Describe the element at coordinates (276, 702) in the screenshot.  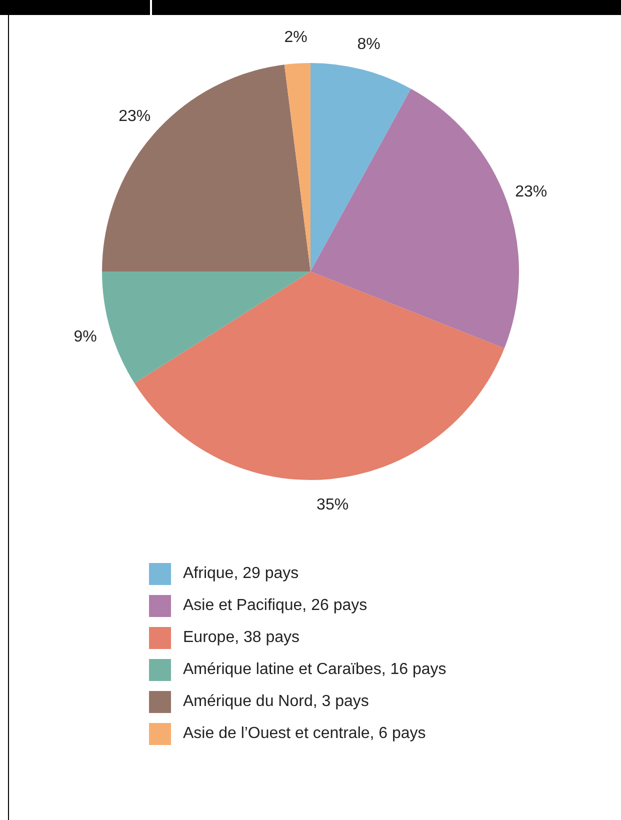
I see `legend-label: Amérique du Nord, 3 pays` at that location.